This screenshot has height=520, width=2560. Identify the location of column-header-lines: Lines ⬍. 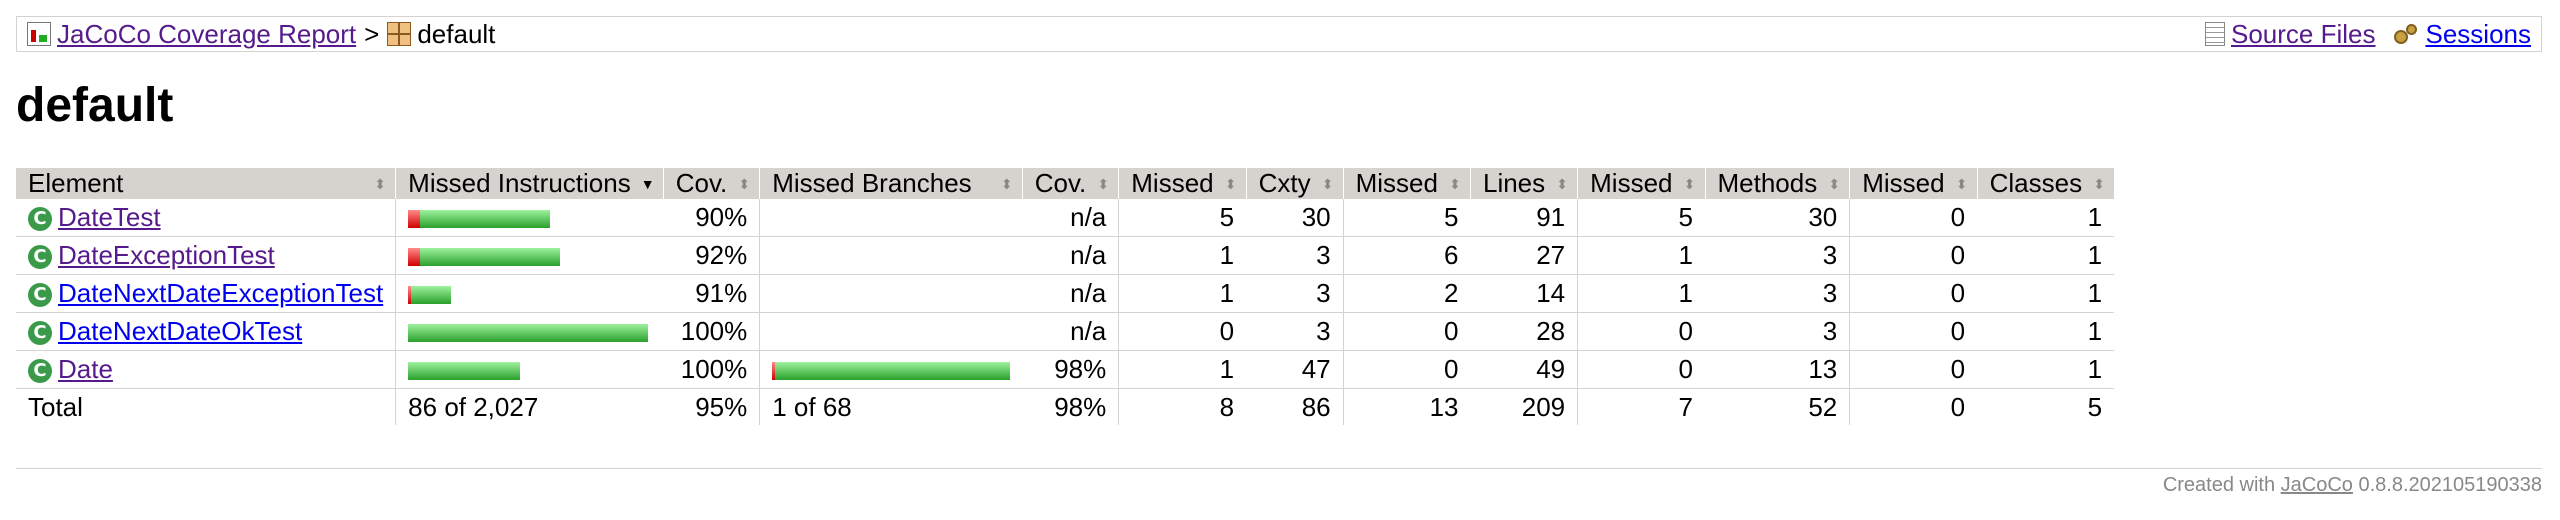
(1523, 183).